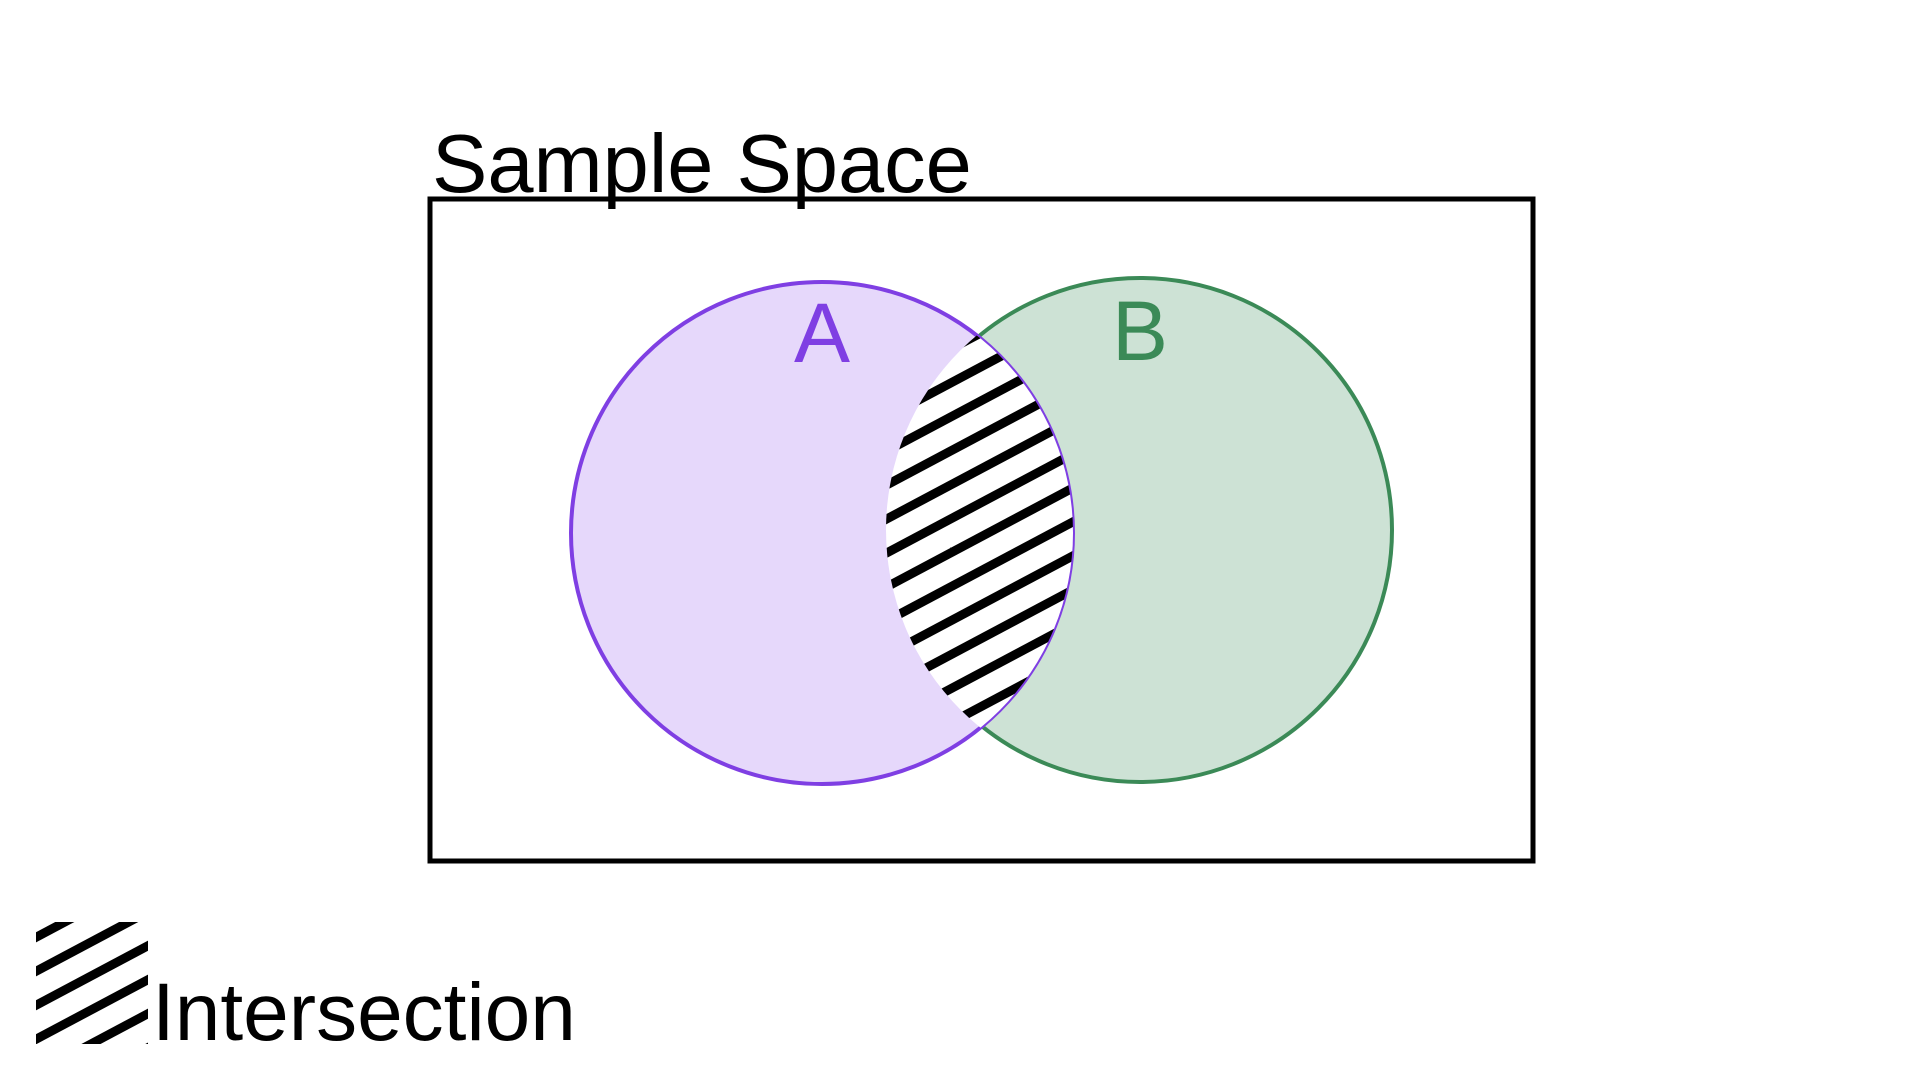  Describe the element at coordinates (822, 333) in the screenshot. I see `set-a-label: A` at that location.